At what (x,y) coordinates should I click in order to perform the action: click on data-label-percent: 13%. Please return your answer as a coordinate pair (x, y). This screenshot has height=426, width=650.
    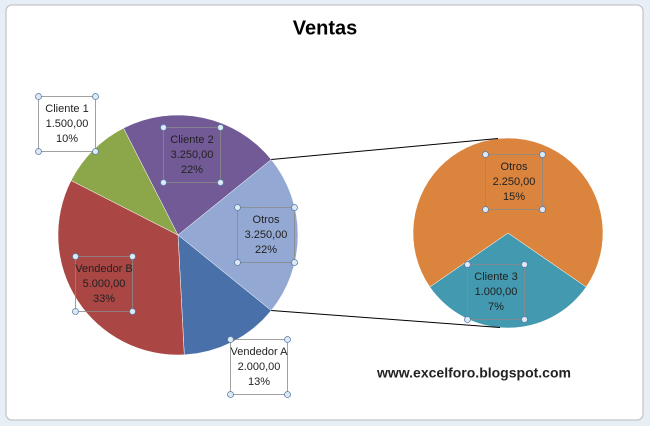
    Looking at the image, I should click on (259, 382).